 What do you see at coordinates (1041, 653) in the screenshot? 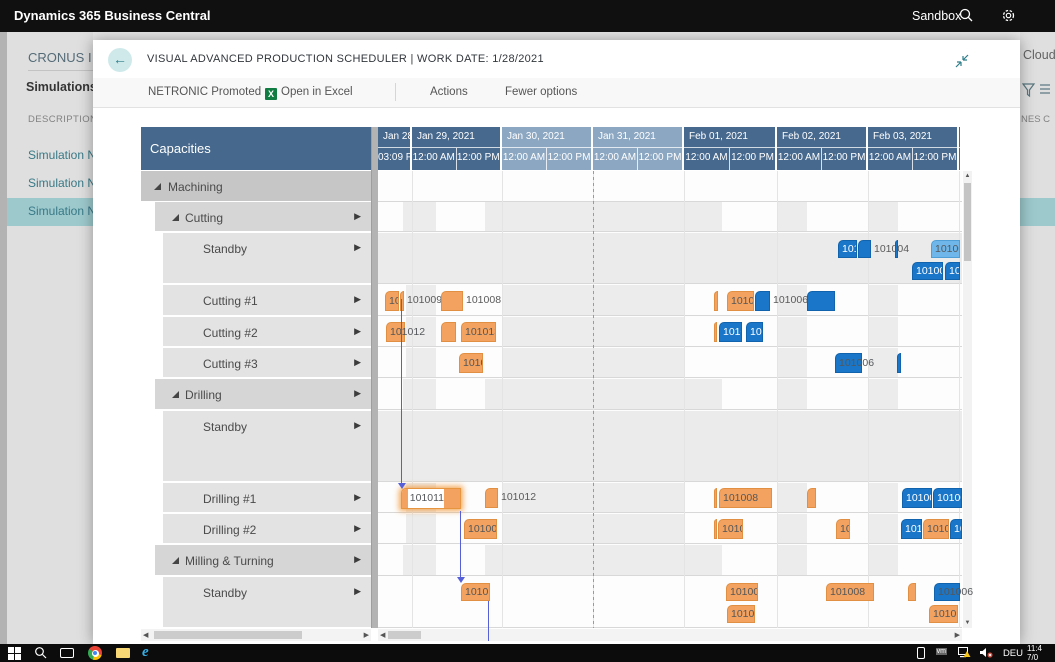
I see `taskbar-clock: 11:4 7/0` at bounding box center [1041, 653].